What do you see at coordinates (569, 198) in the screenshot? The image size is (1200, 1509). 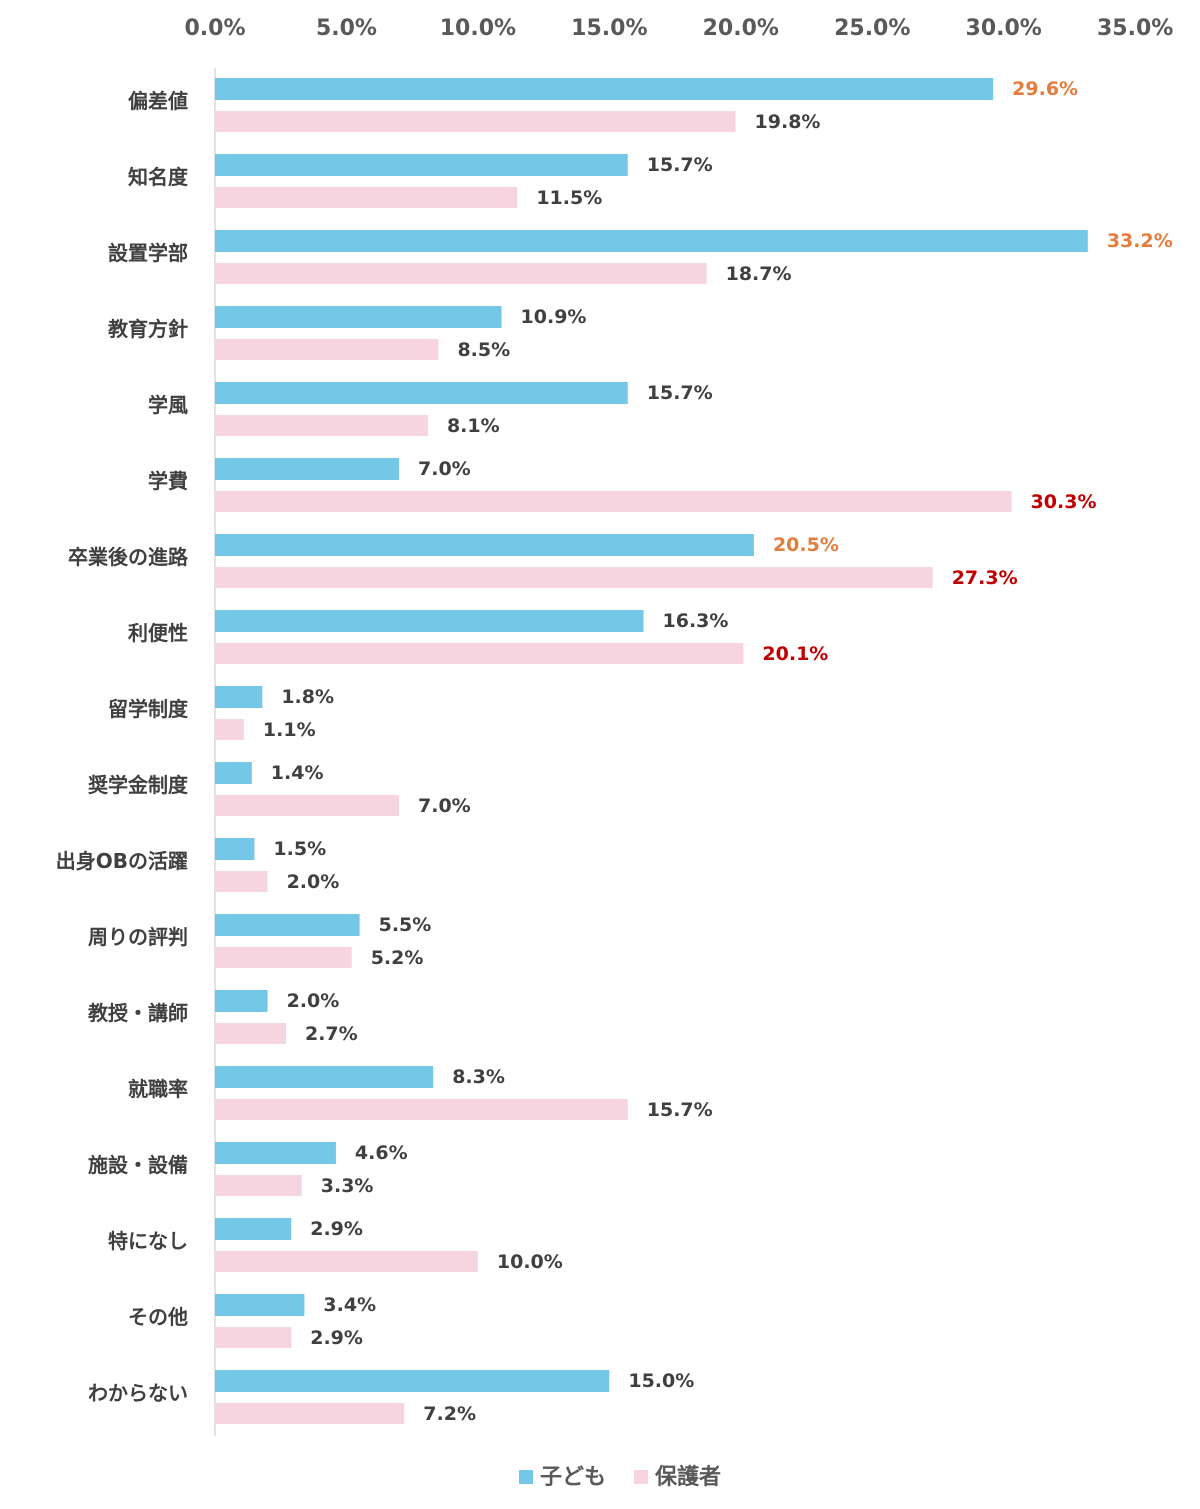 I see `data-label: 11.5%` at bounding box center [569, 198].